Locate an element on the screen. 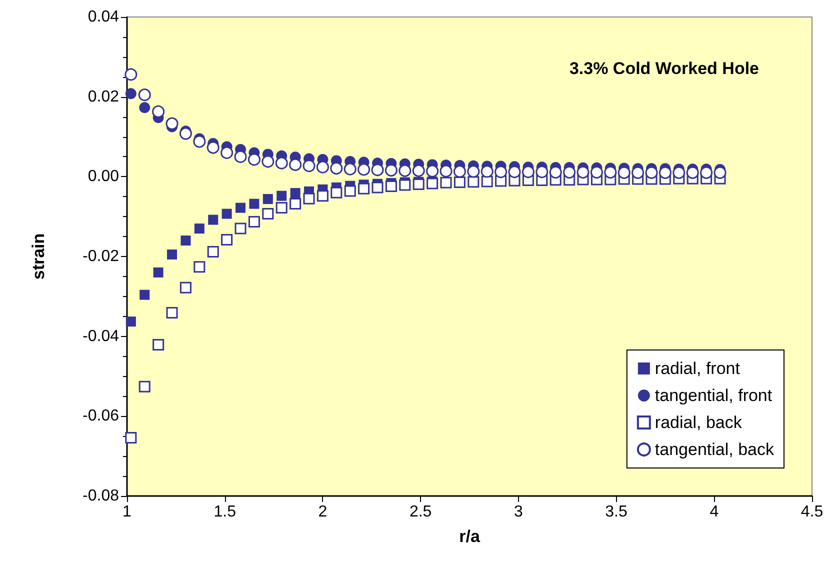 The height and width of the screenshot is (578, 829). y-tick-label: -0.06 is located at coordinates (101, 416).